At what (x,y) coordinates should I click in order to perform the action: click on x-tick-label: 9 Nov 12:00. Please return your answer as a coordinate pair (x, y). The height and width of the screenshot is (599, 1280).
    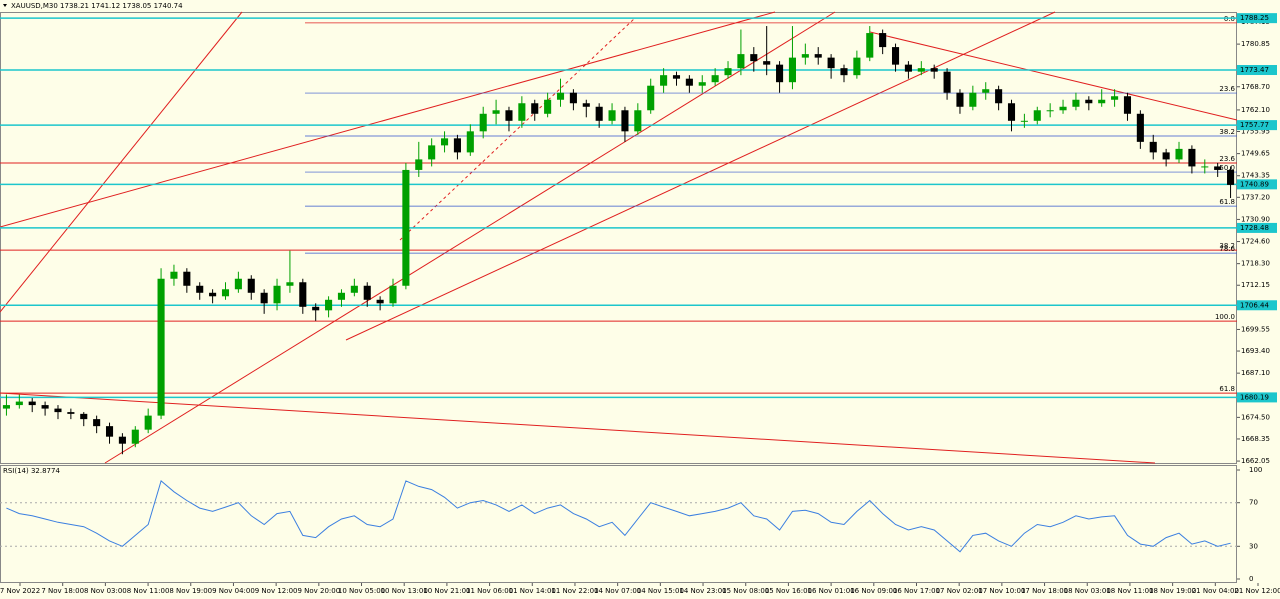
    Looking at the image, I should click on (276, 591).